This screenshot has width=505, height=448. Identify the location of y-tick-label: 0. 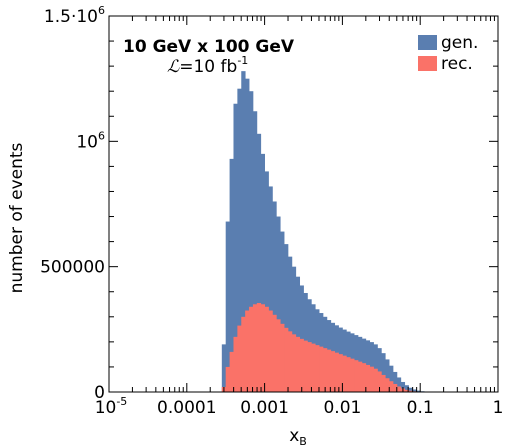
(99, 393).